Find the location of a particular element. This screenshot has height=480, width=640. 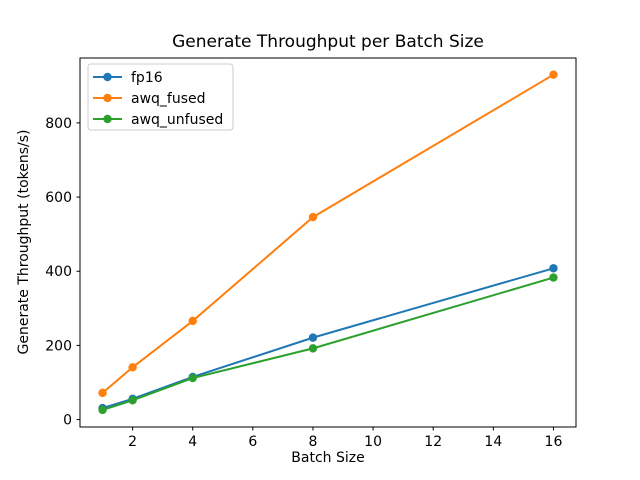

x-tick-label: 4 is located at coordinates (192, 442).